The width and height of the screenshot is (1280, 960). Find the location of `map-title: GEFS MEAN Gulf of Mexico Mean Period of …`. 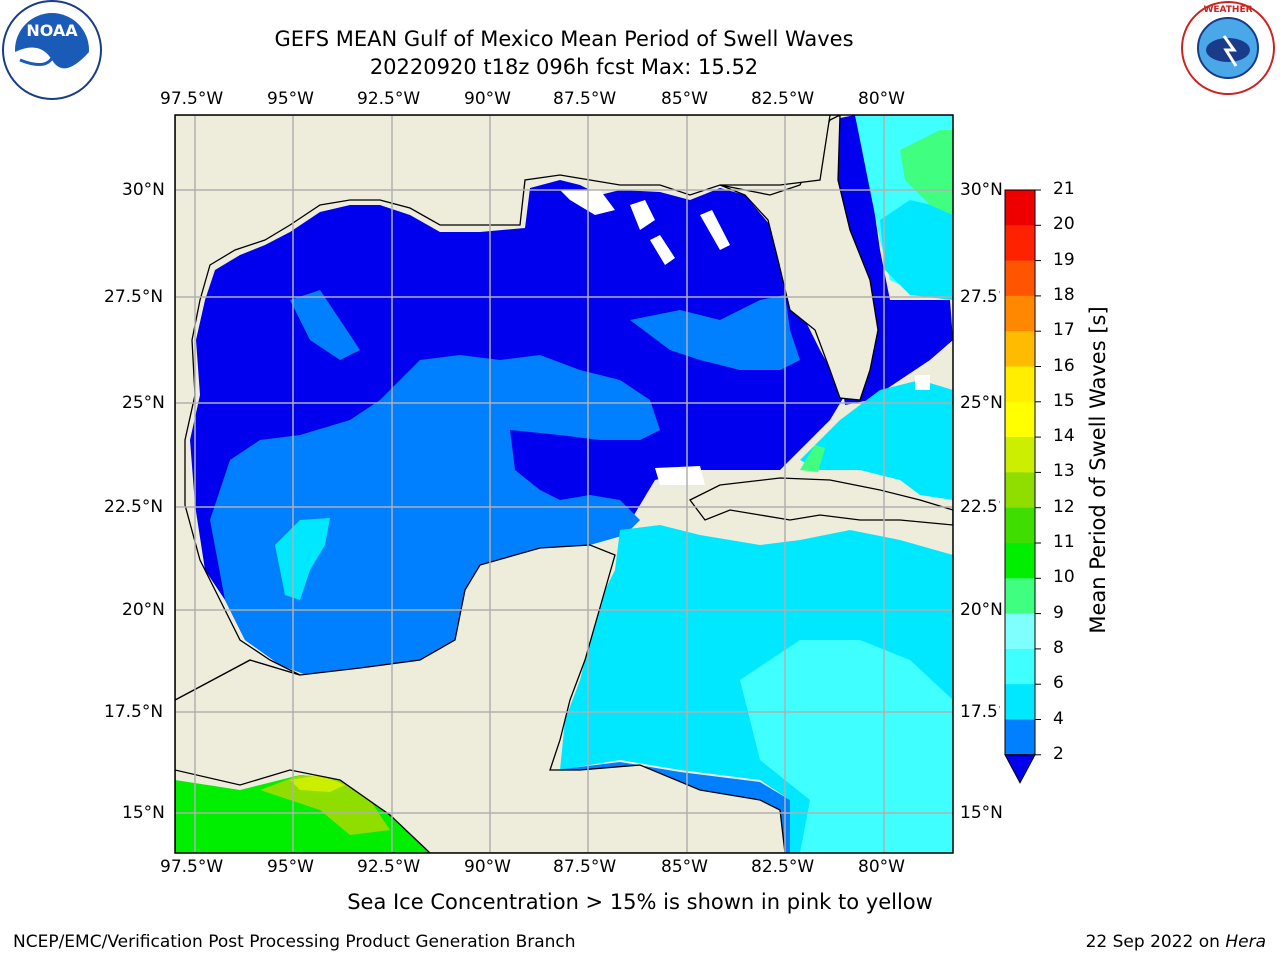

map-title: GEFS MEAN Gulf of Mexico Mean Period of … is located at coordinates (564, 39).